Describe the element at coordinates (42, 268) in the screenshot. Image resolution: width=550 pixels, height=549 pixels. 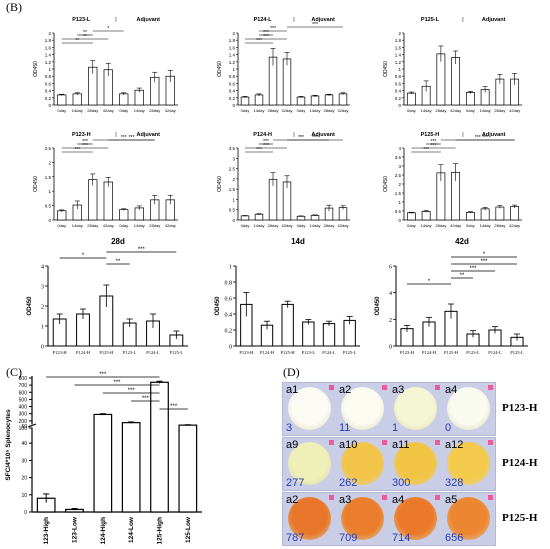
I see `y-tick-label: 4` at that location.